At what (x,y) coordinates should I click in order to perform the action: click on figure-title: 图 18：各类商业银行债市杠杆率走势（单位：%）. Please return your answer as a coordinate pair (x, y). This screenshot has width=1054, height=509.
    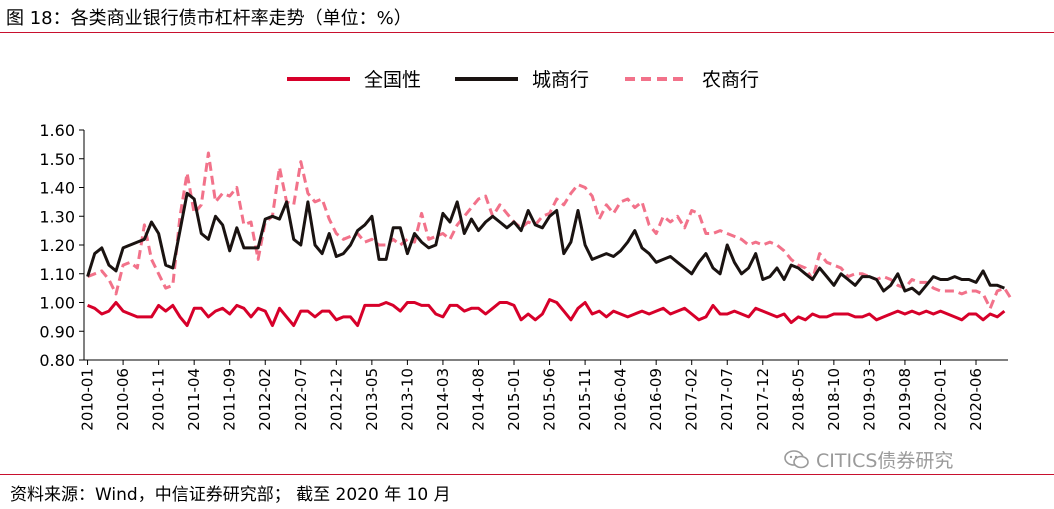
    Looking at the image, I should click on (209, 18).